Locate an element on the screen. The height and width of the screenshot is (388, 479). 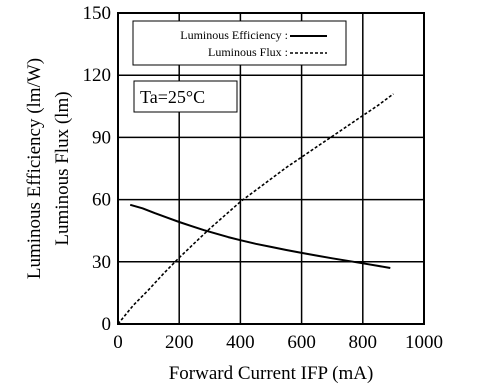
y-tick-labels: 0 30 60 90 120 150 is located at coordinates (97, 169).